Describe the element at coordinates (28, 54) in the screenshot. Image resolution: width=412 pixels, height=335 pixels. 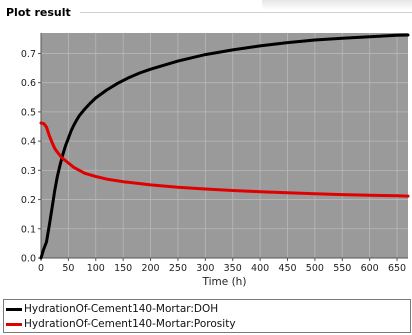
I see `y-tick-label: 0.7` at that location.